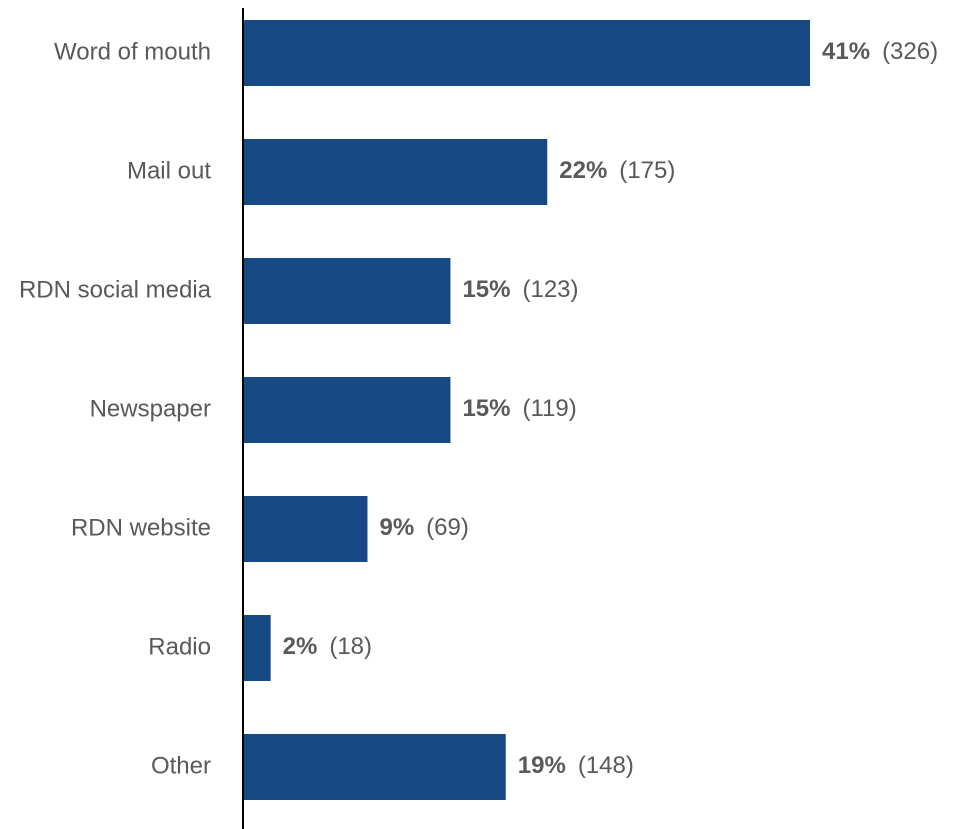 This screenshot has height=829, width=957. What do you see at coordinates (576, 765) in the screenshot?
I see `value-label: 19% (148)` at bounding box center [576, 765].